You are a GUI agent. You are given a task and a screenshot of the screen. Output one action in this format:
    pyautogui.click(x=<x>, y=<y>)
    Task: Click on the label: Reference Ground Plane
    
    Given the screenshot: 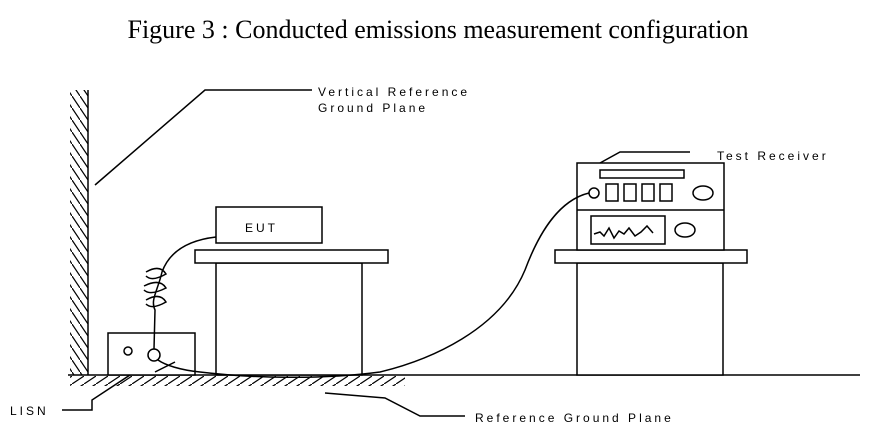 What is the action you would take?
    pyautogui.click(x=574, y=418)
    